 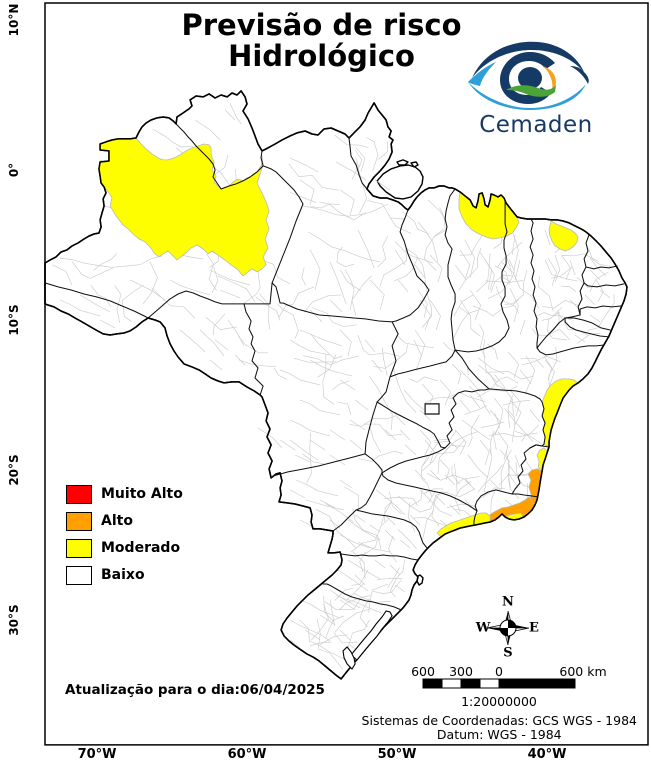 What do you see at coordinates (536, 125) in the screenshot?
I see `cemaden-logo-text: Cemaden` at bounding box center [536, 125].